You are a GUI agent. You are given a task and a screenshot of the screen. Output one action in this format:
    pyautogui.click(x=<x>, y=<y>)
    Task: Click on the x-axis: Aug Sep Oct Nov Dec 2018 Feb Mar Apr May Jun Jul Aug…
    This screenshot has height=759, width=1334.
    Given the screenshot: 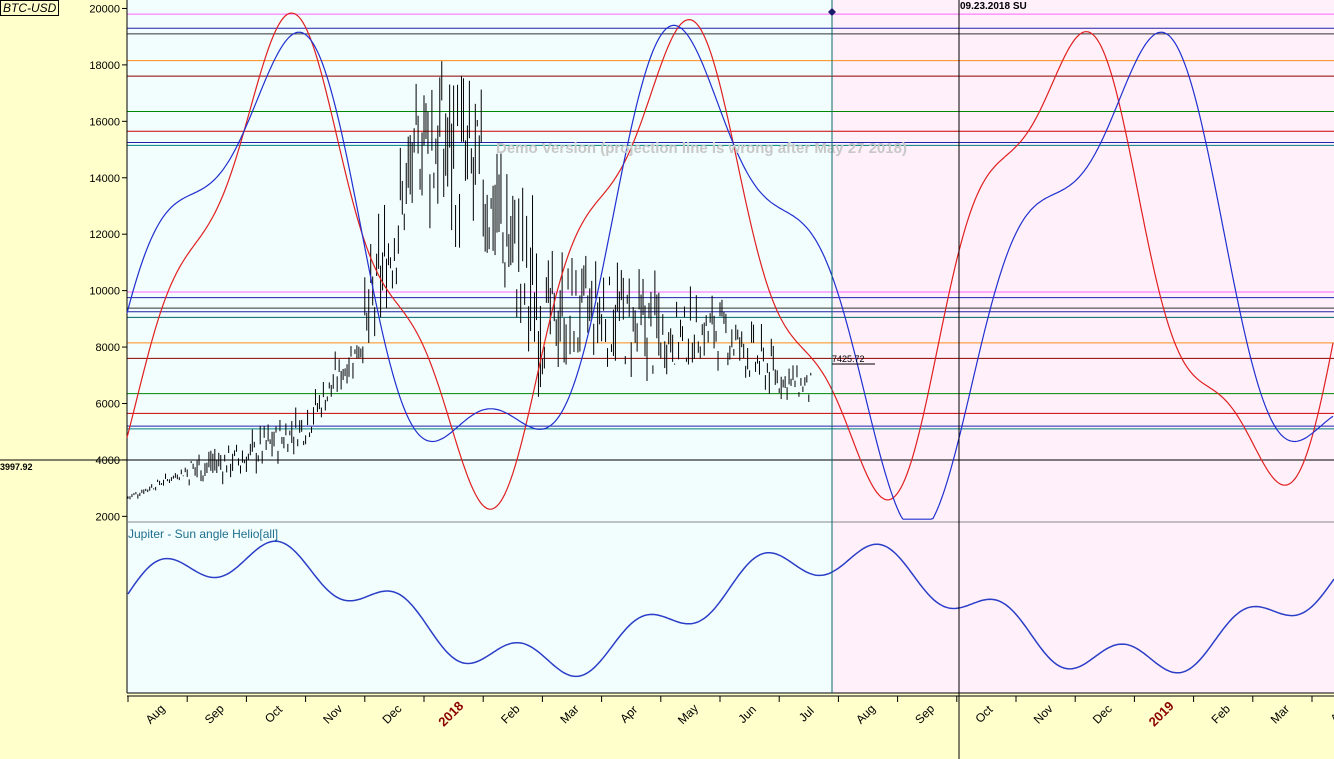 What is the action you would take?
    pyautogui.click(x=730, y=710)
    